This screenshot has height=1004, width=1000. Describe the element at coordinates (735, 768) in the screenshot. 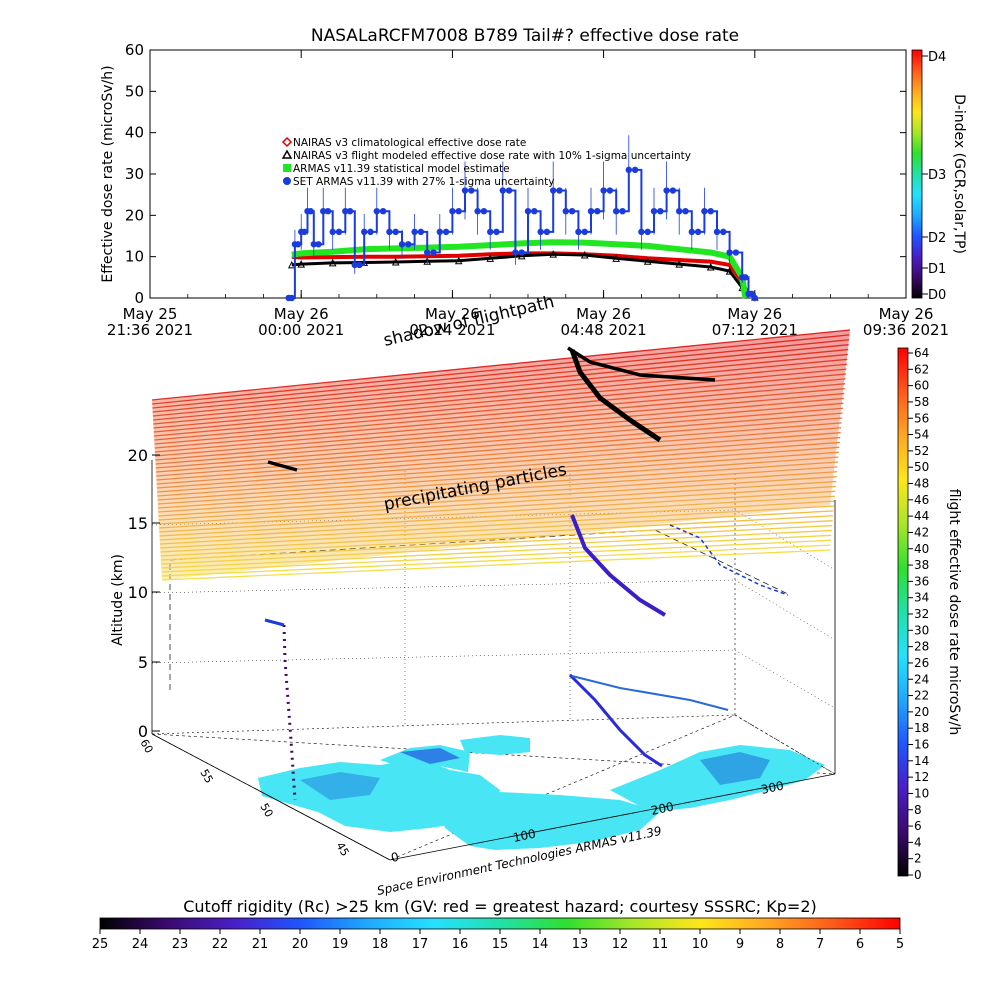

I see `land-asia-detail` at that location.